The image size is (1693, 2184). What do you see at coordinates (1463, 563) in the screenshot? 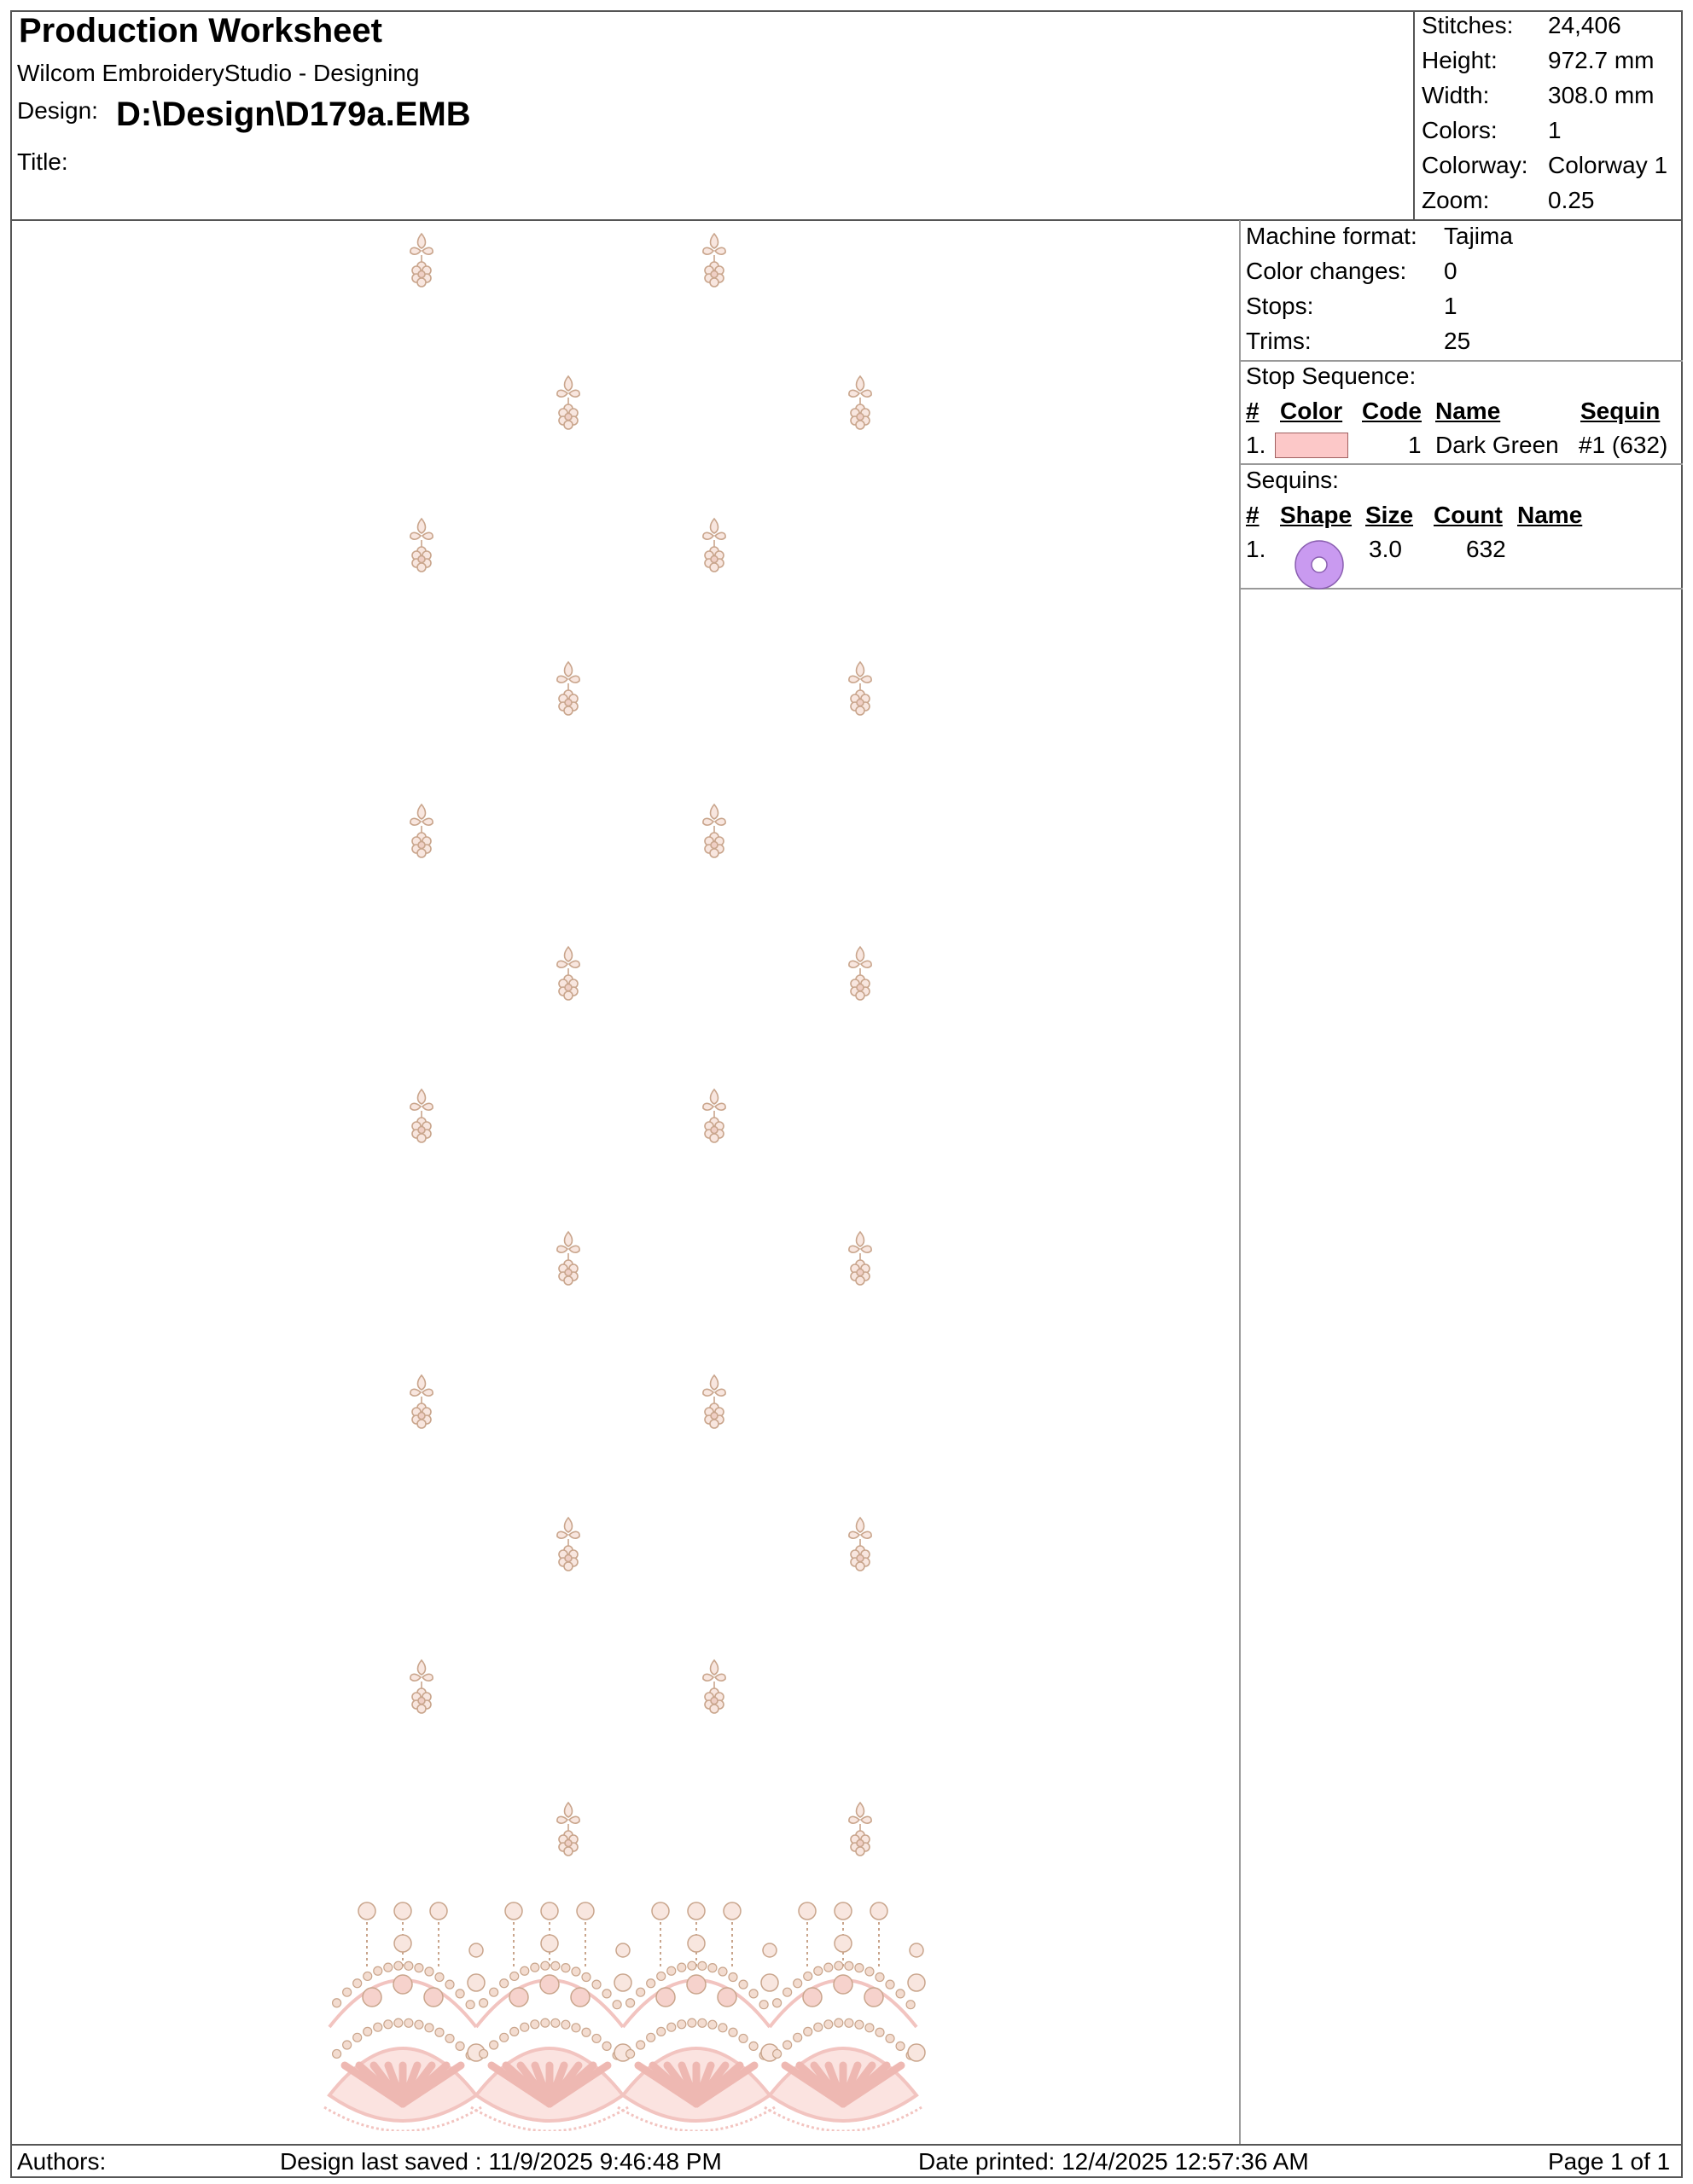
I see `sequins-row: 1. 3.0 632` at bounding box center [1463, 563].